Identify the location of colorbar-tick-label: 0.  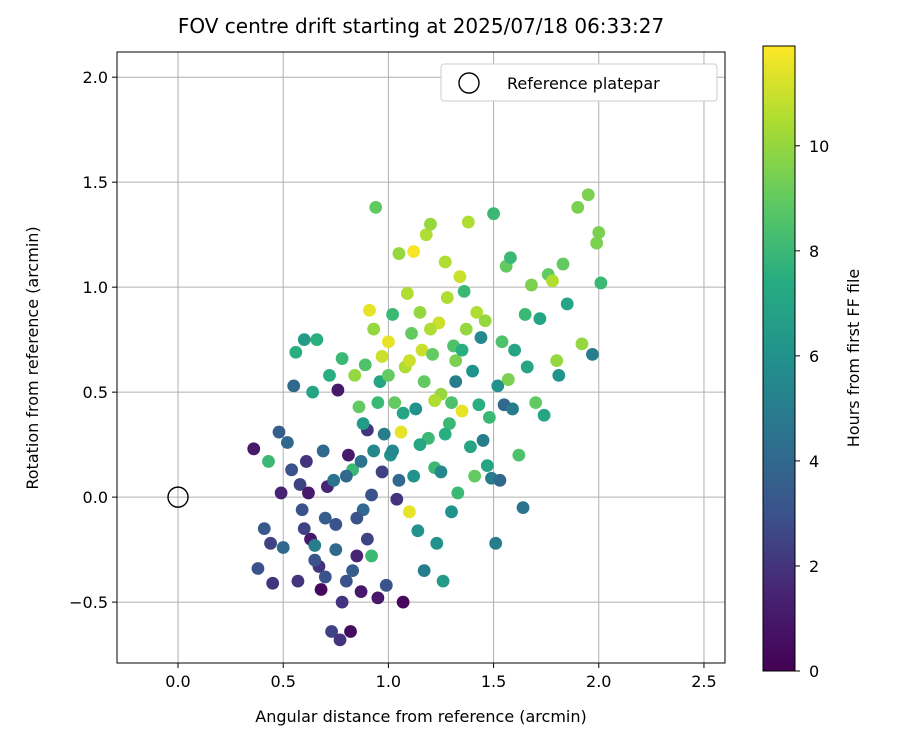
(814, 671).